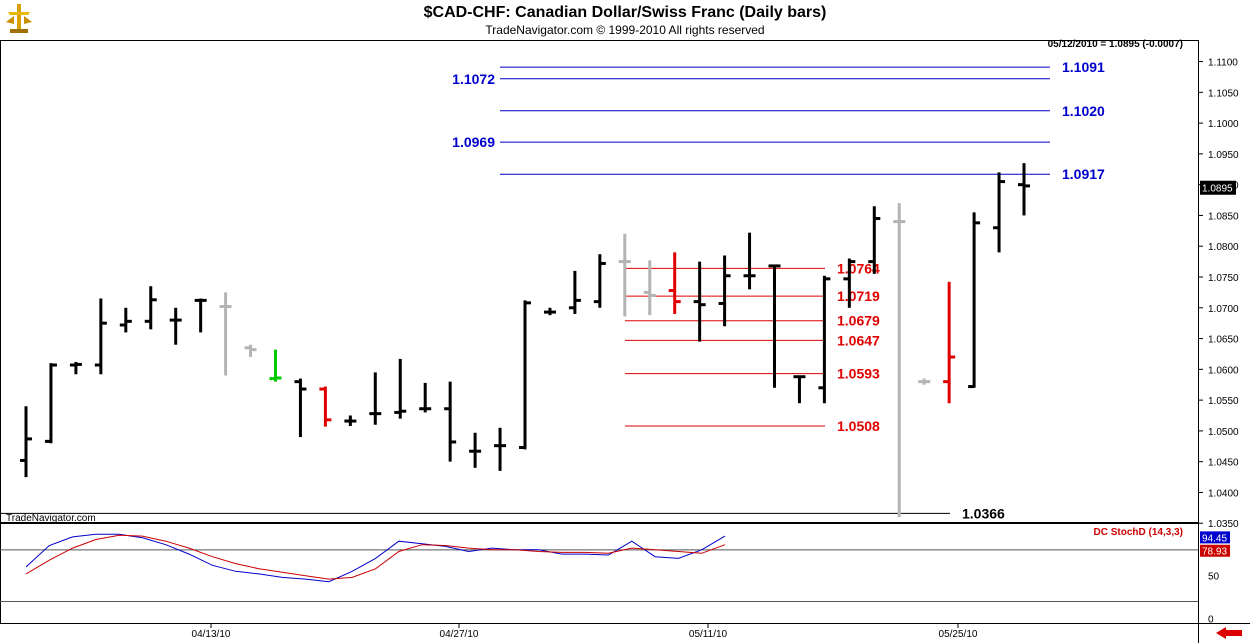  What do you see at coordinates (1223, 309) in the screenshot?
I see `price-tick-label: 1.0700` at bounding box center [1223, 309].